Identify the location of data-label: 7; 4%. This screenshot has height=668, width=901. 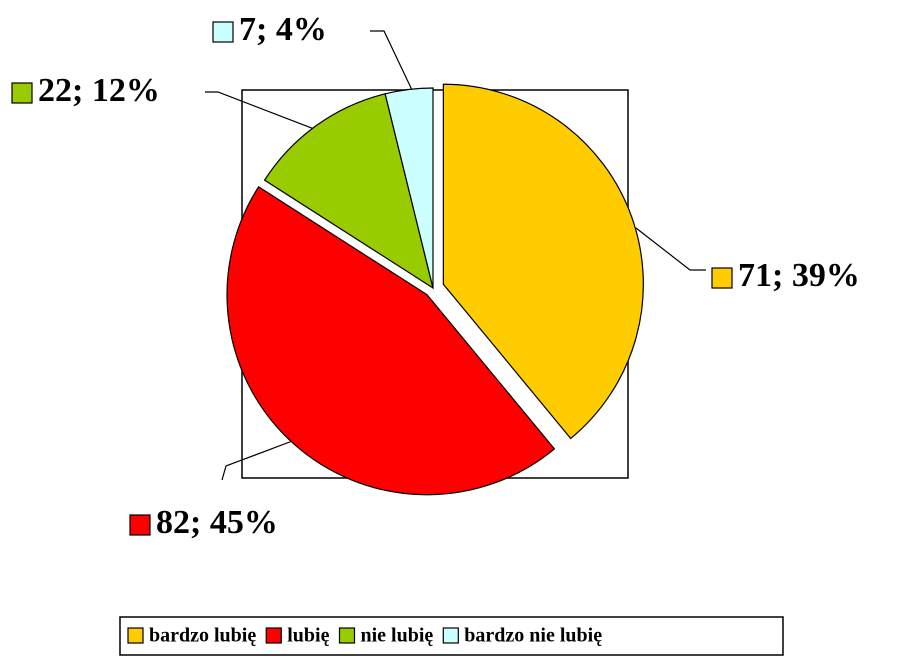
(283, 29).